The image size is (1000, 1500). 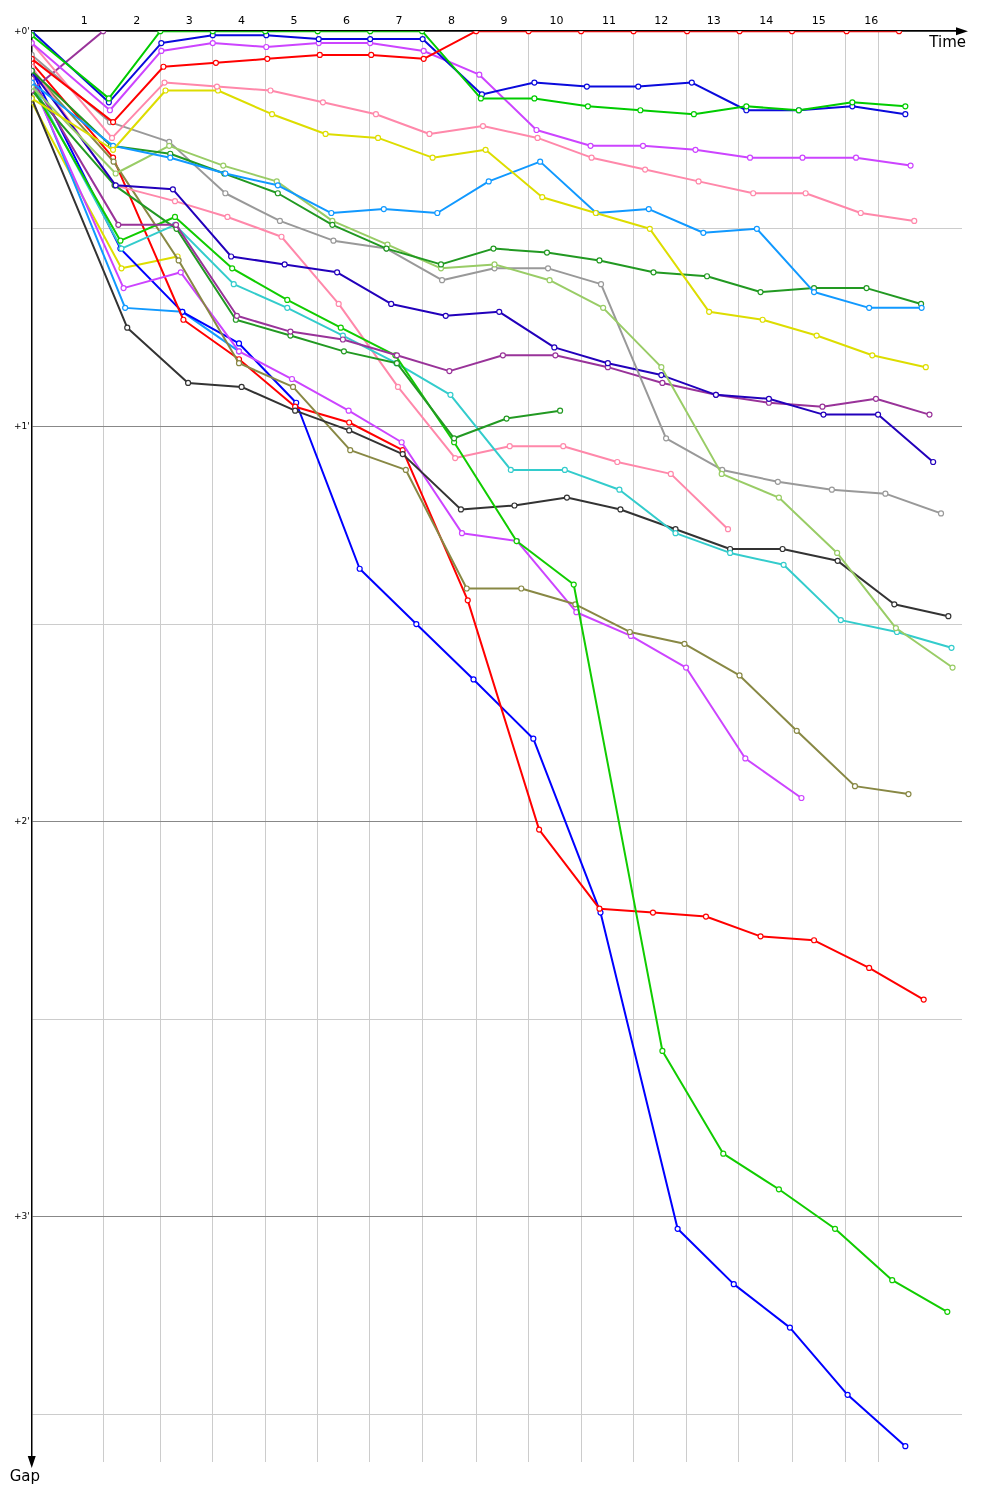 I want to click on x-tick-label: 5, so click(x=294, y=21).